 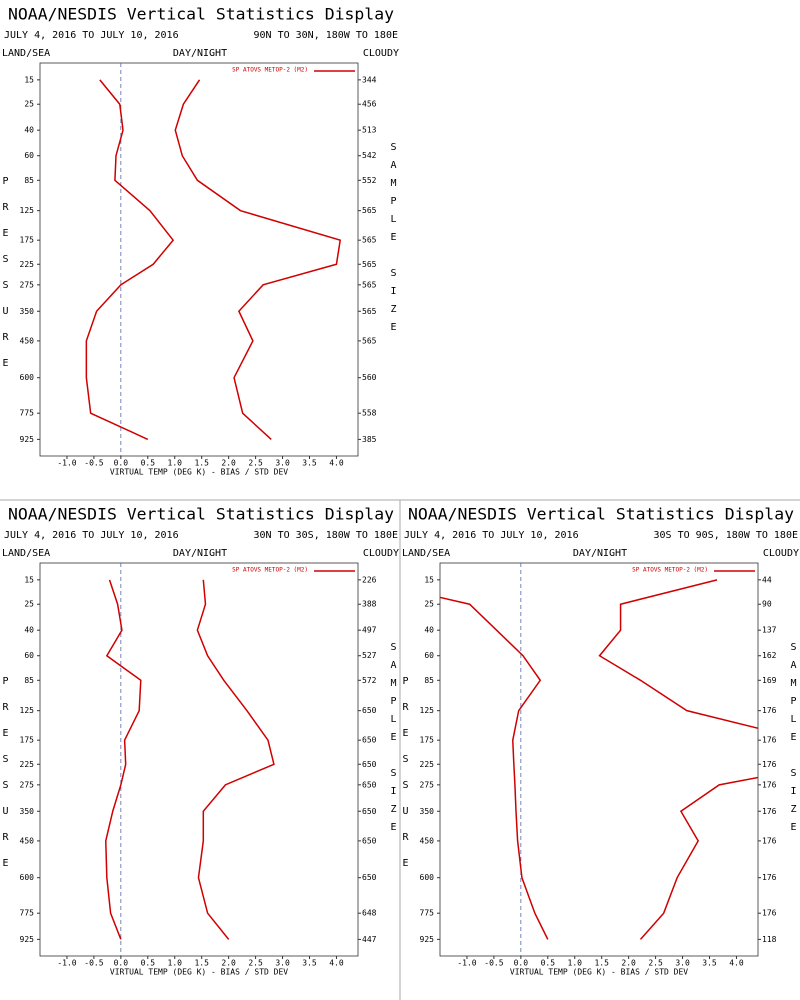 What do you see at coordinates (27, 764) in the screenshot?
I see `y-tick-label: 225` at bounding box center [27, 764].